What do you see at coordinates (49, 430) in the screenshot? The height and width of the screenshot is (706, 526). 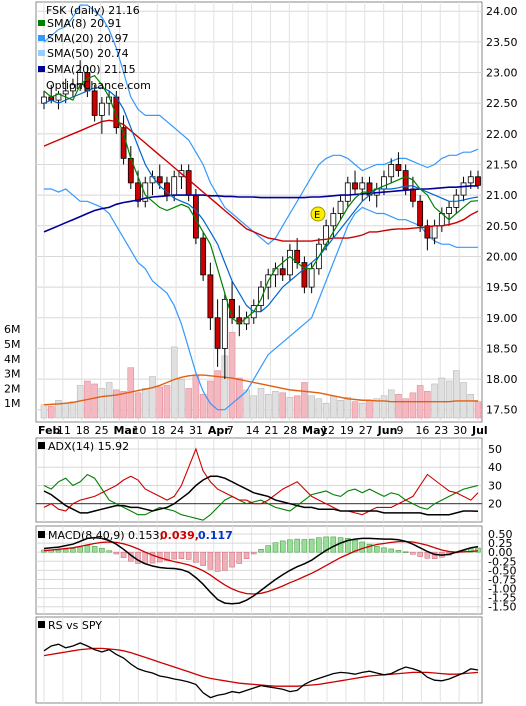 I see `x-tick-label: Feb` at bounding box center [49, 430].